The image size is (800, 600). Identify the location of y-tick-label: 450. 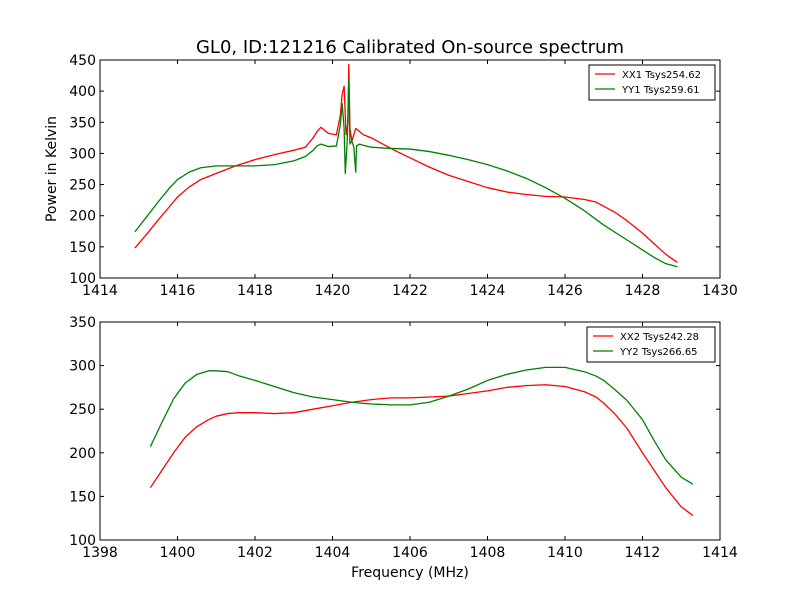
(82, 61).